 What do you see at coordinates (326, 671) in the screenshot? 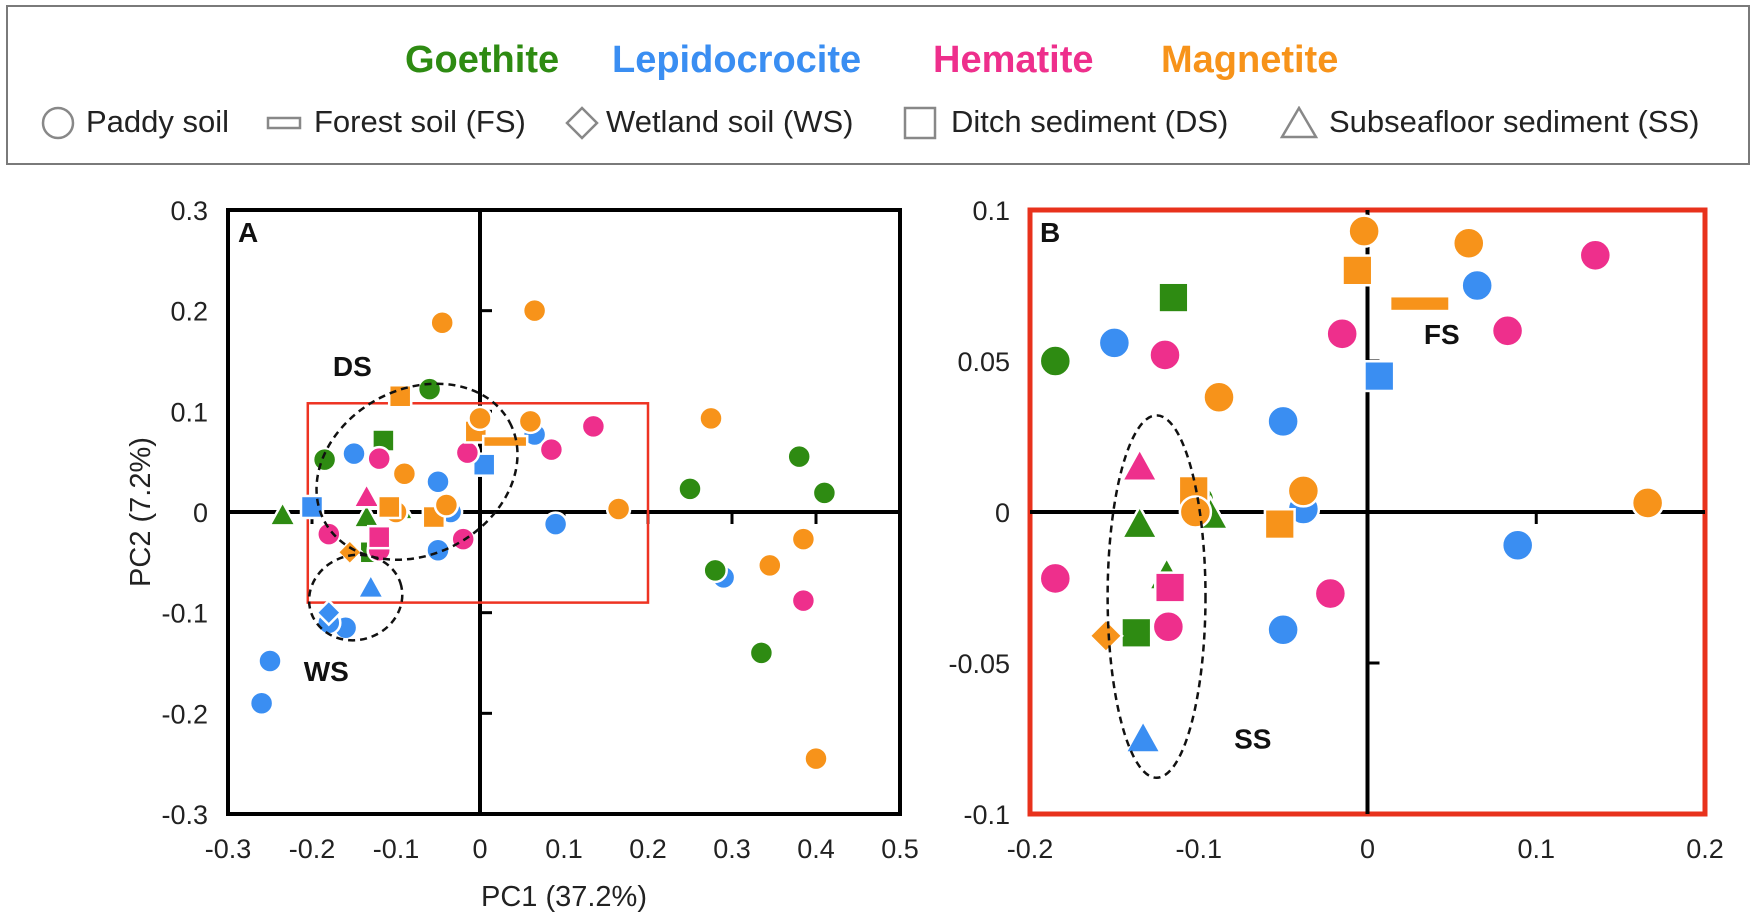
I see `cluster-label-ws: WS` at bounding box center [326, 671].